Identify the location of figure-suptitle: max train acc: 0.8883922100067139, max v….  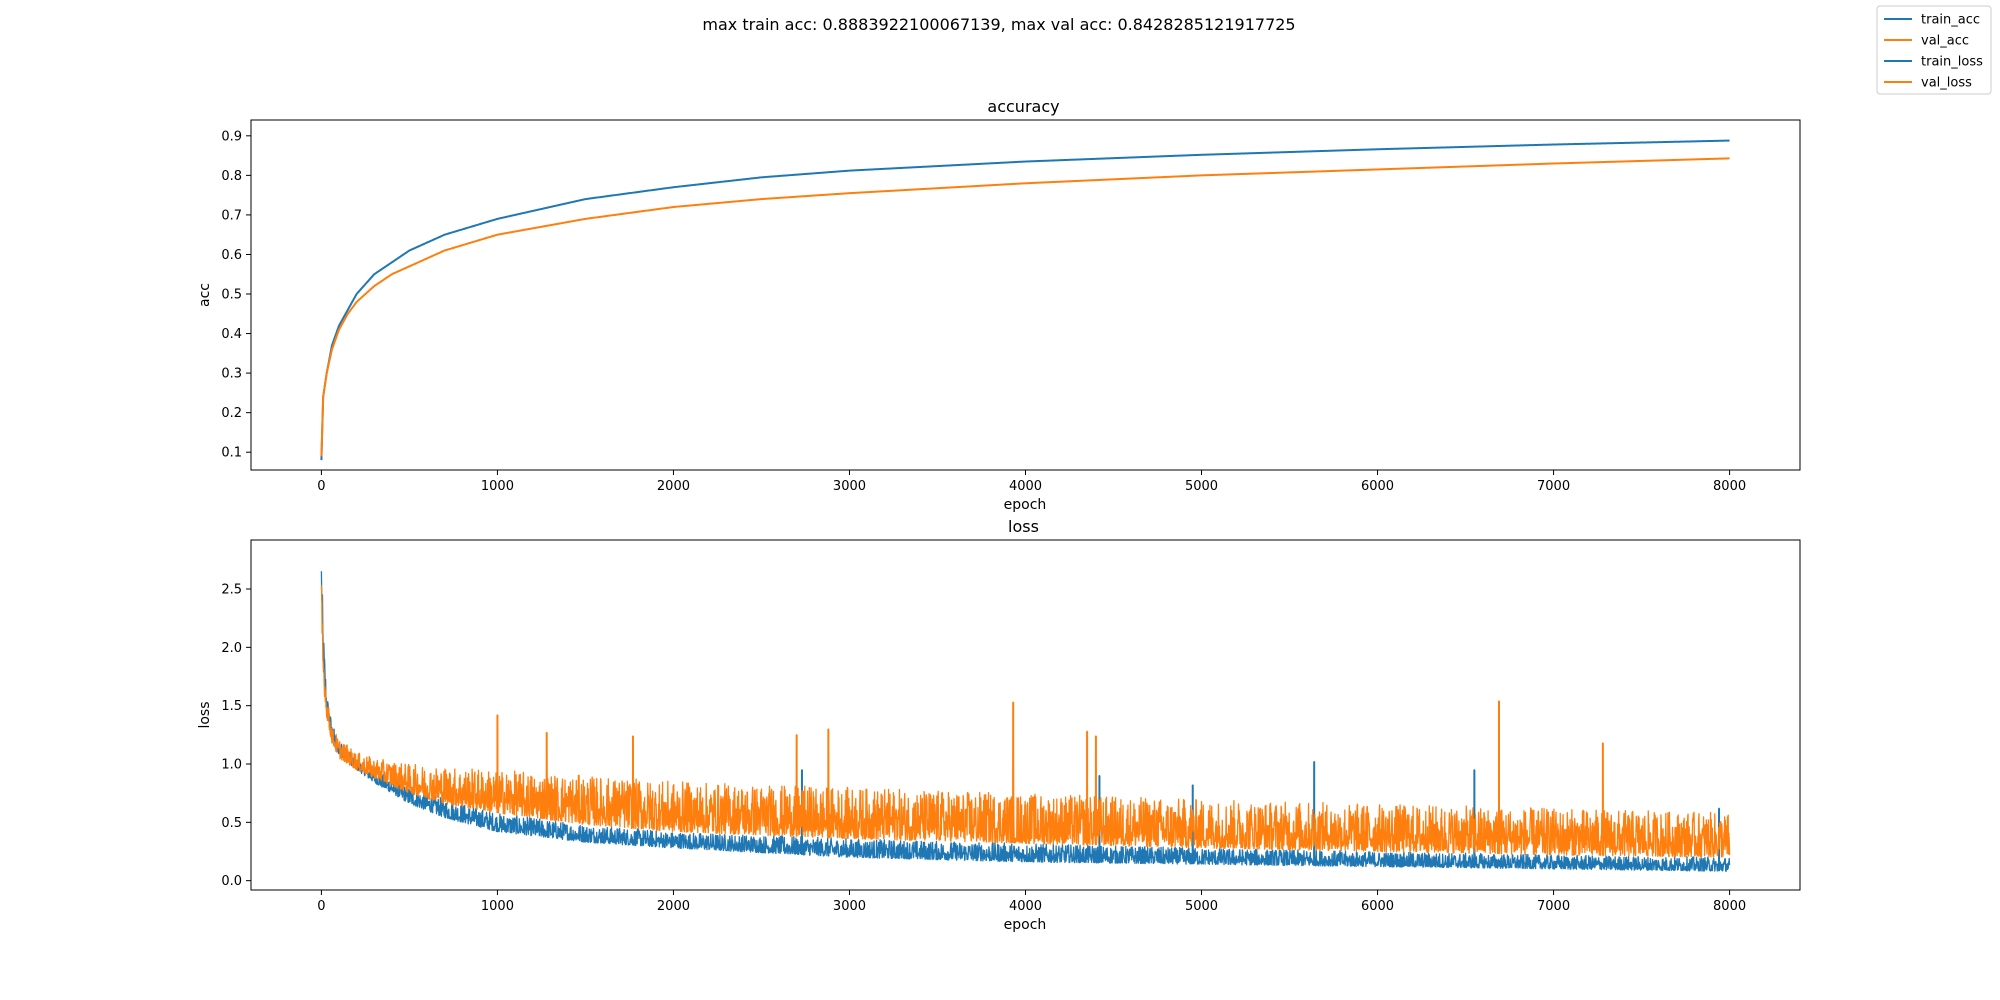
(998, 24).